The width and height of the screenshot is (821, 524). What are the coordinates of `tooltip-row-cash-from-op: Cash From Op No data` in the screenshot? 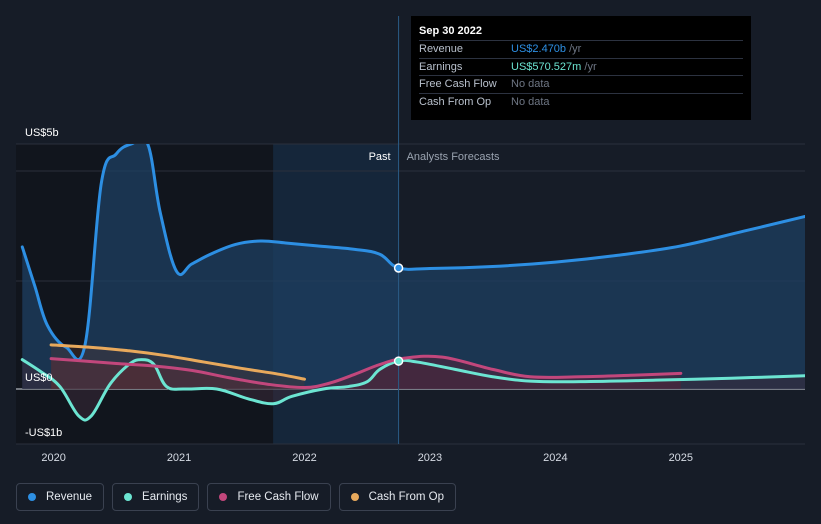 It's located at (581, 101).